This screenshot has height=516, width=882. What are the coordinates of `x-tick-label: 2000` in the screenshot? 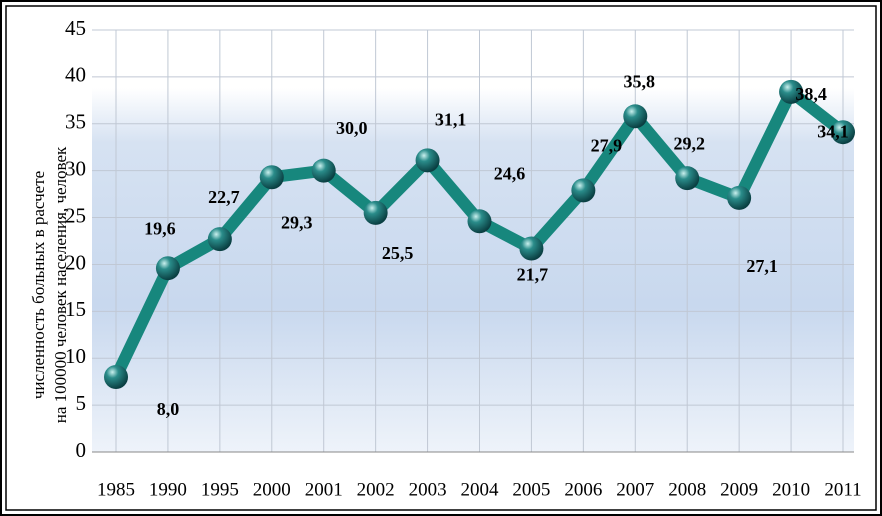 It's located at (272, 489).